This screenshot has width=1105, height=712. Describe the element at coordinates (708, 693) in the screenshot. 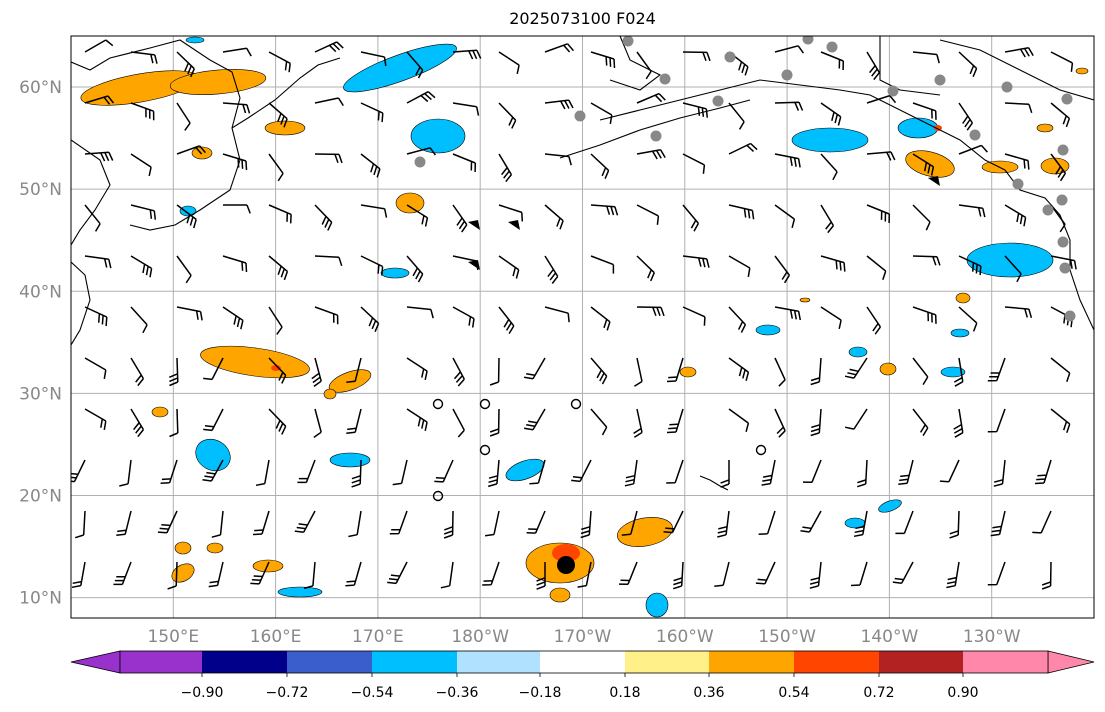

I see `colorbar-tick-label: 0.36` at that location.